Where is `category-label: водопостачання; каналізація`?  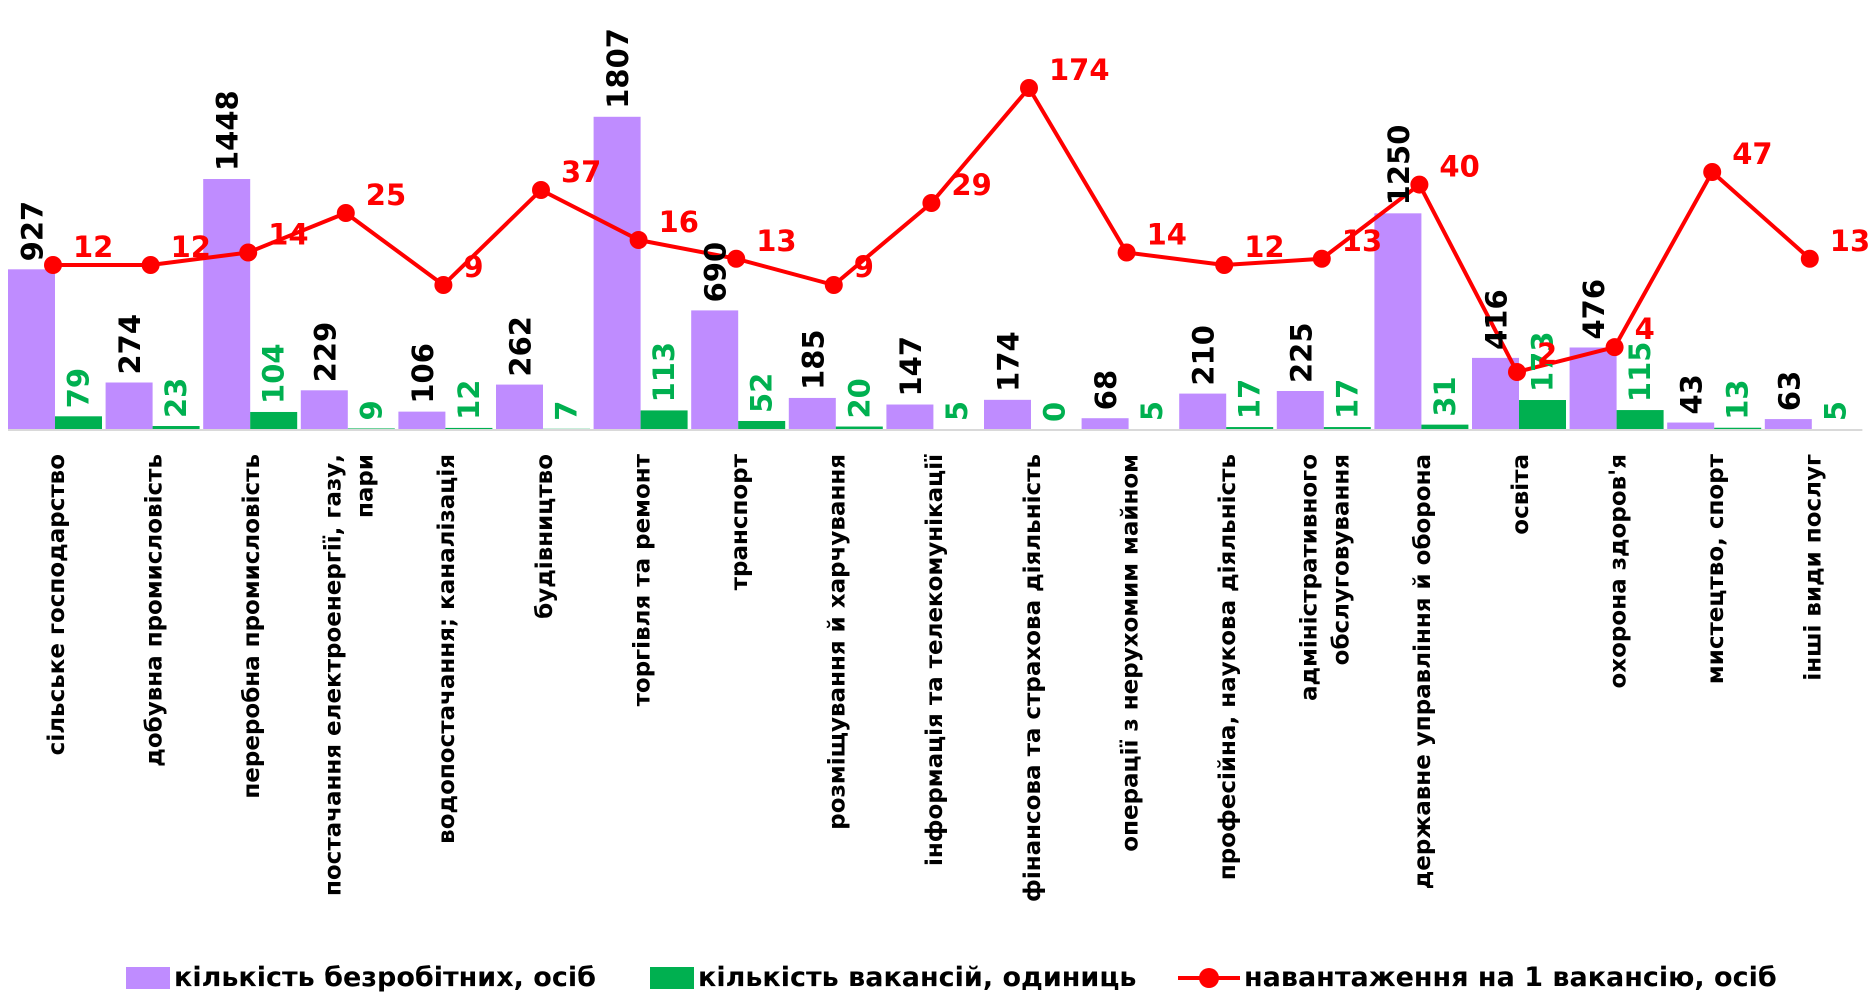 category-label: водопостачання; каналізація is located at coordinates (447, 649).